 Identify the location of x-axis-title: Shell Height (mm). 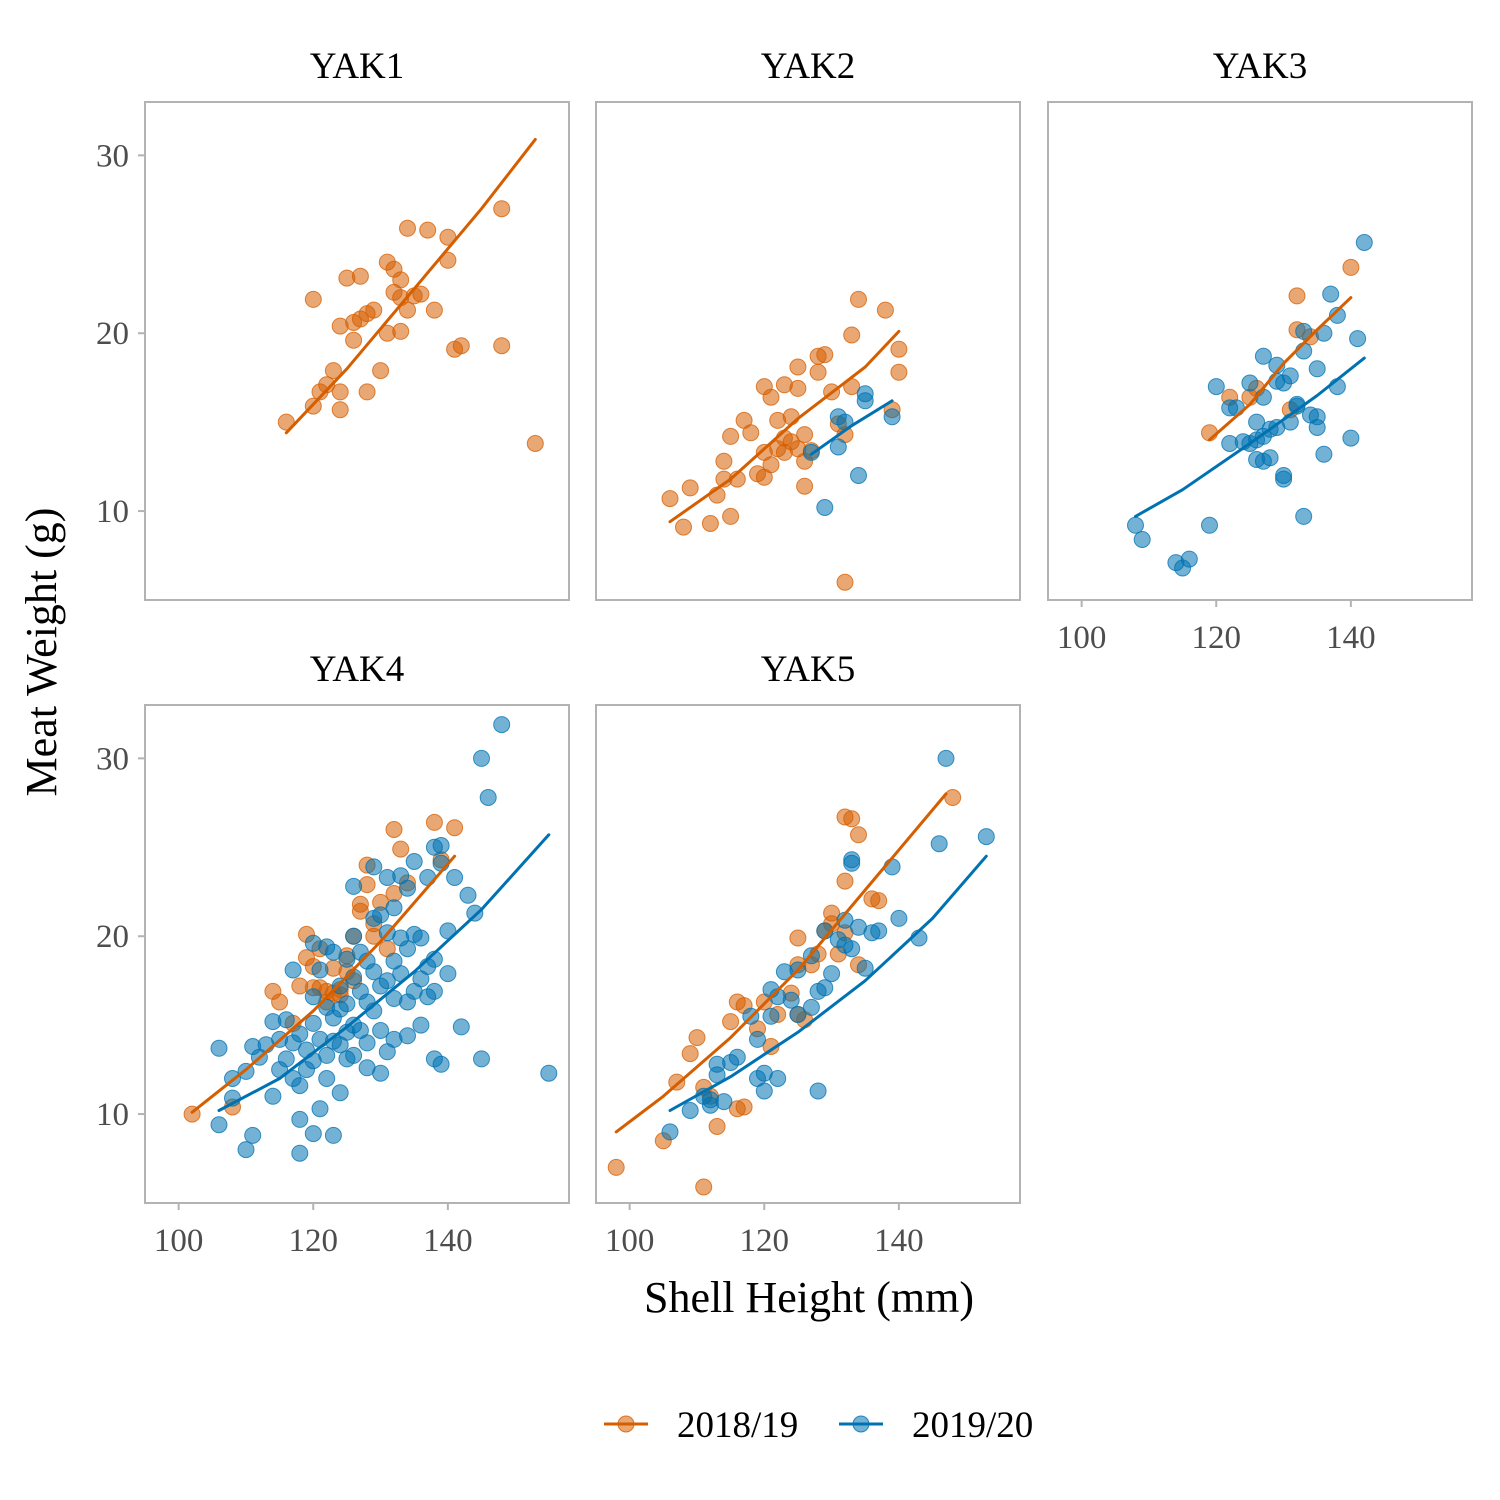
(809, 1297).